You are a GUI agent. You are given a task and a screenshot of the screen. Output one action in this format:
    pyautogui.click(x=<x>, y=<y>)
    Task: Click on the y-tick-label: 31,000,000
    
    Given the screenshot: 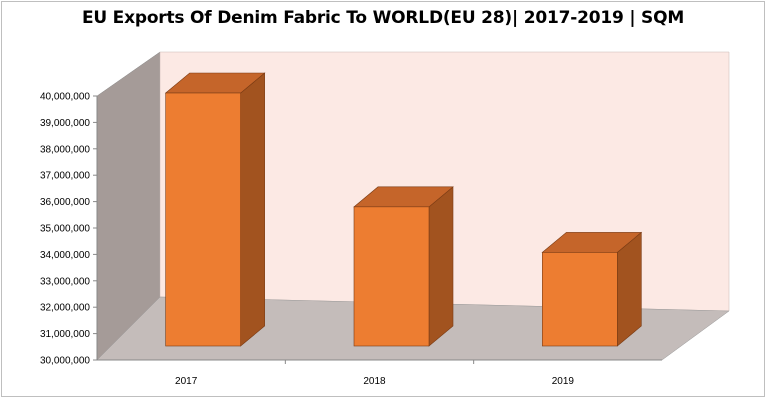 What is the action you would take?
    pyautogui.click(x=65, y=334)
    